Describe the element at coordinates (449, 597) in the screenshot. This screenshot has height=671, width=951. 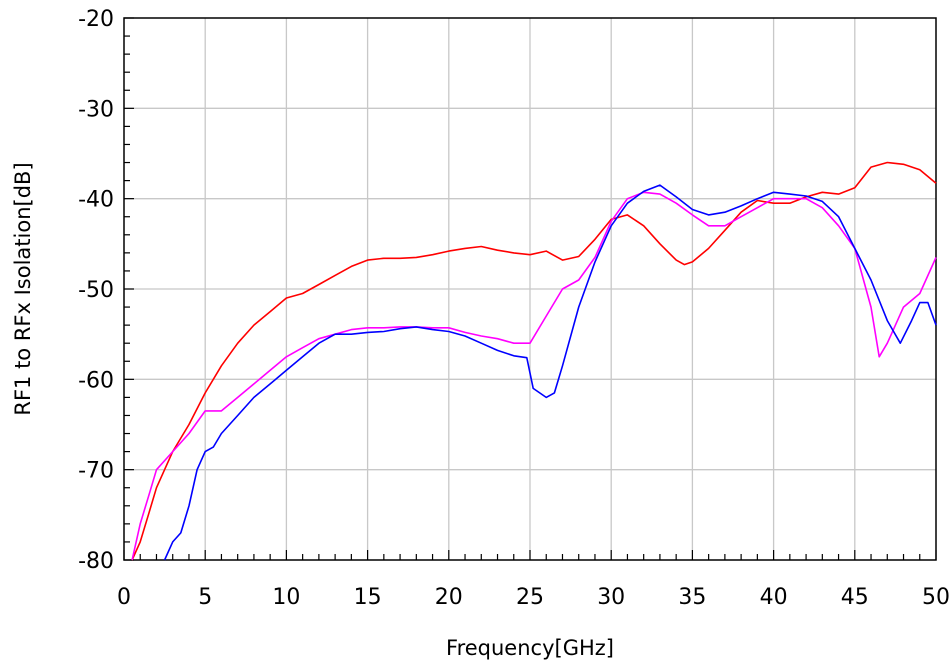
I see `x-tick-label: 20` at that location.